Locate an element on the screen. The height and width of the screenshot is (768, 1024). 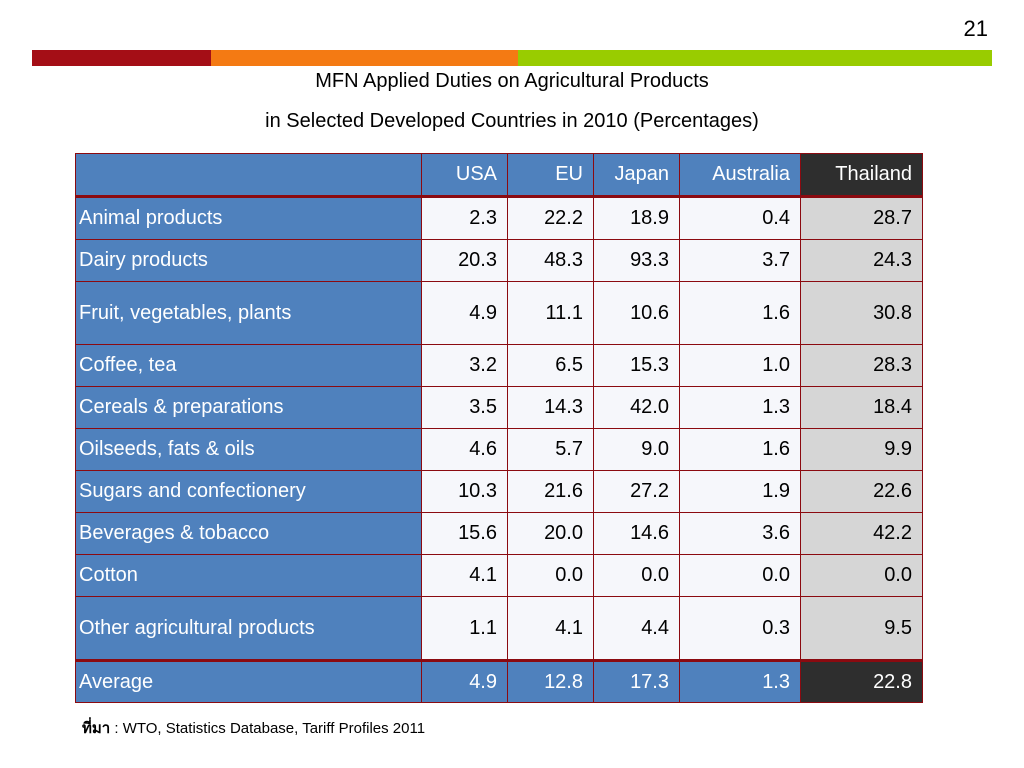
table-cell: 15.6 is located at coordinates (464, 533).